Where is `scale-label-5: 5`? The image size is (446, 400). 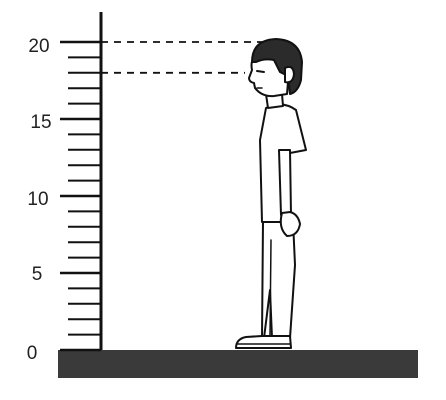
scale-label-5: 5 is located at coordinates (37, 274).